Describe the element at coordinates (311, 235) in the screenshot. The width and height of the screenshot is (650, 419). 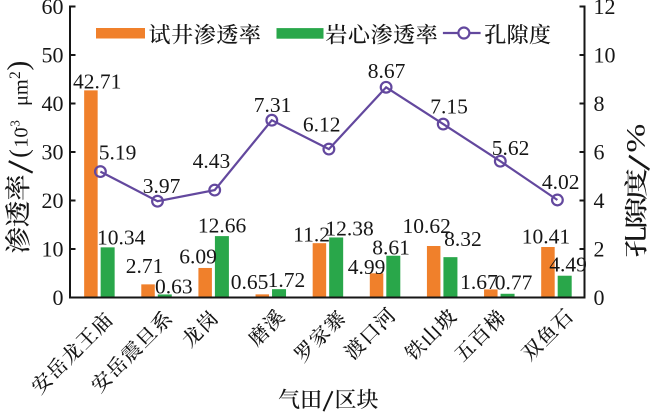
I see `svg-text: 11.2` at that location.